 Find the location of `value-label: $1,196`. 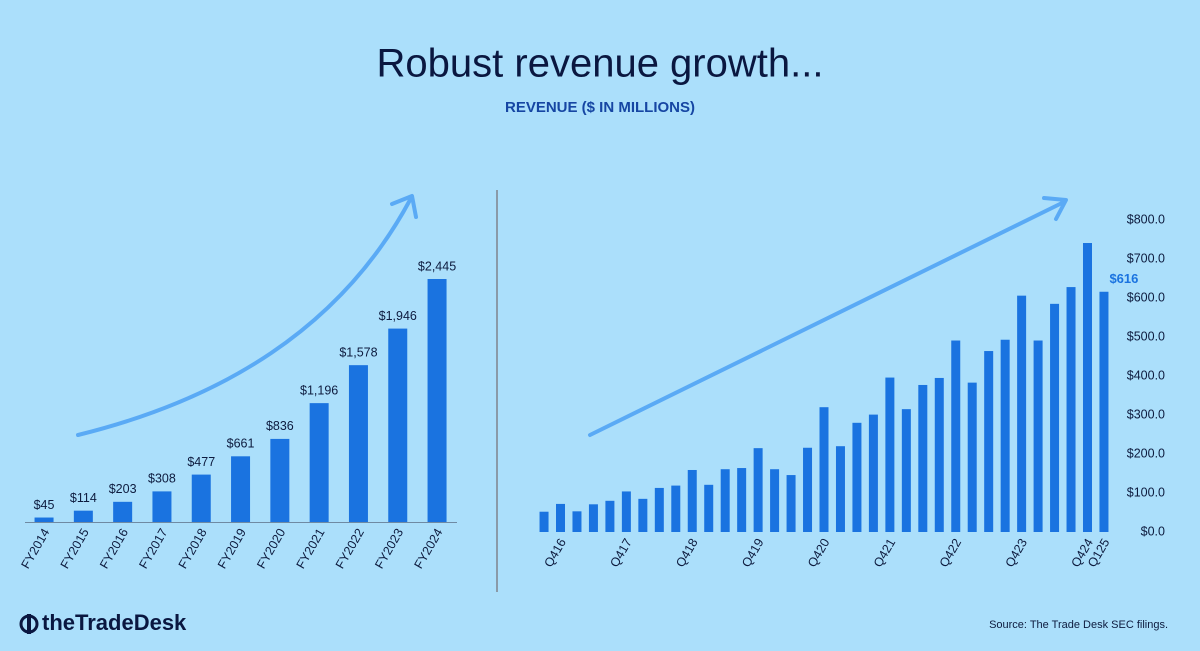

value-label: $1,196 is located at coordinates (319, 390).